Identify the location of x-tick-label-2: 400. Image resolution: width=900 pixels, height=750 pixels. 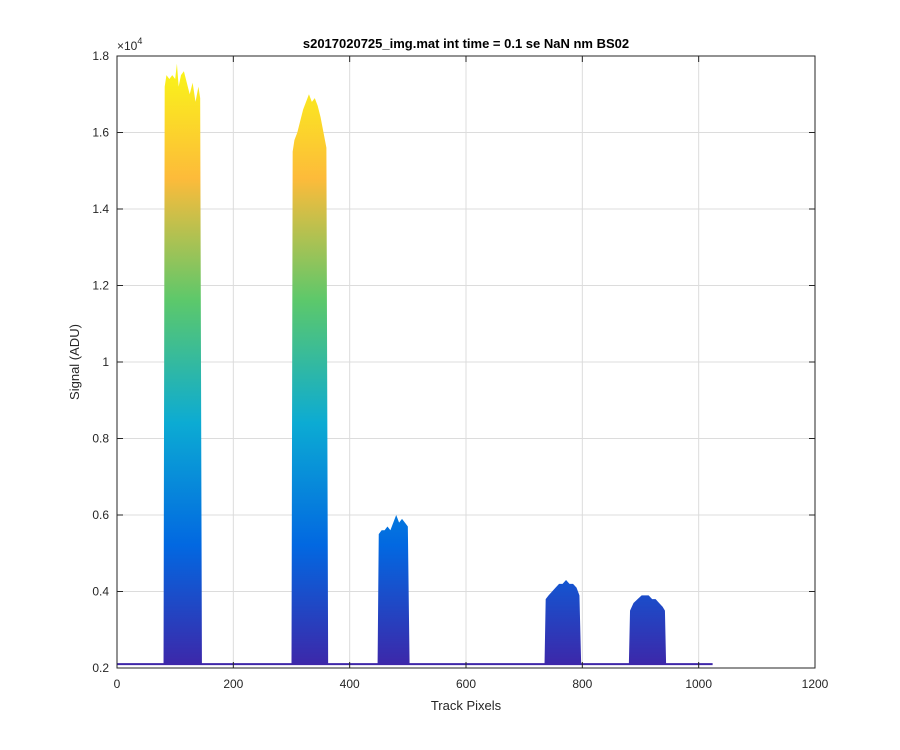
(350, 684).